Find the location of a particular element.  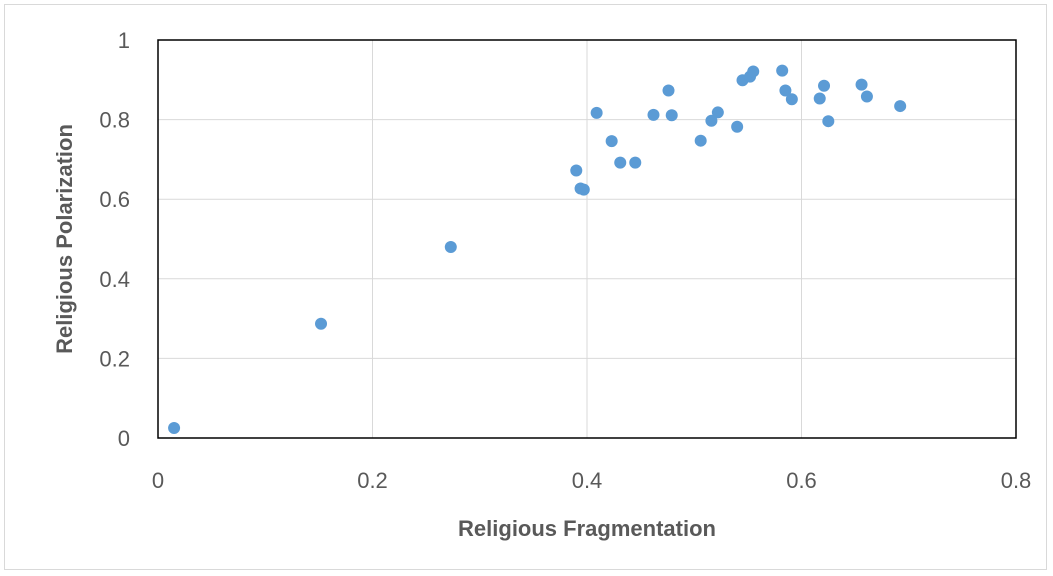

y-tick-label: 0.4 is located at coordinates (114, 279).